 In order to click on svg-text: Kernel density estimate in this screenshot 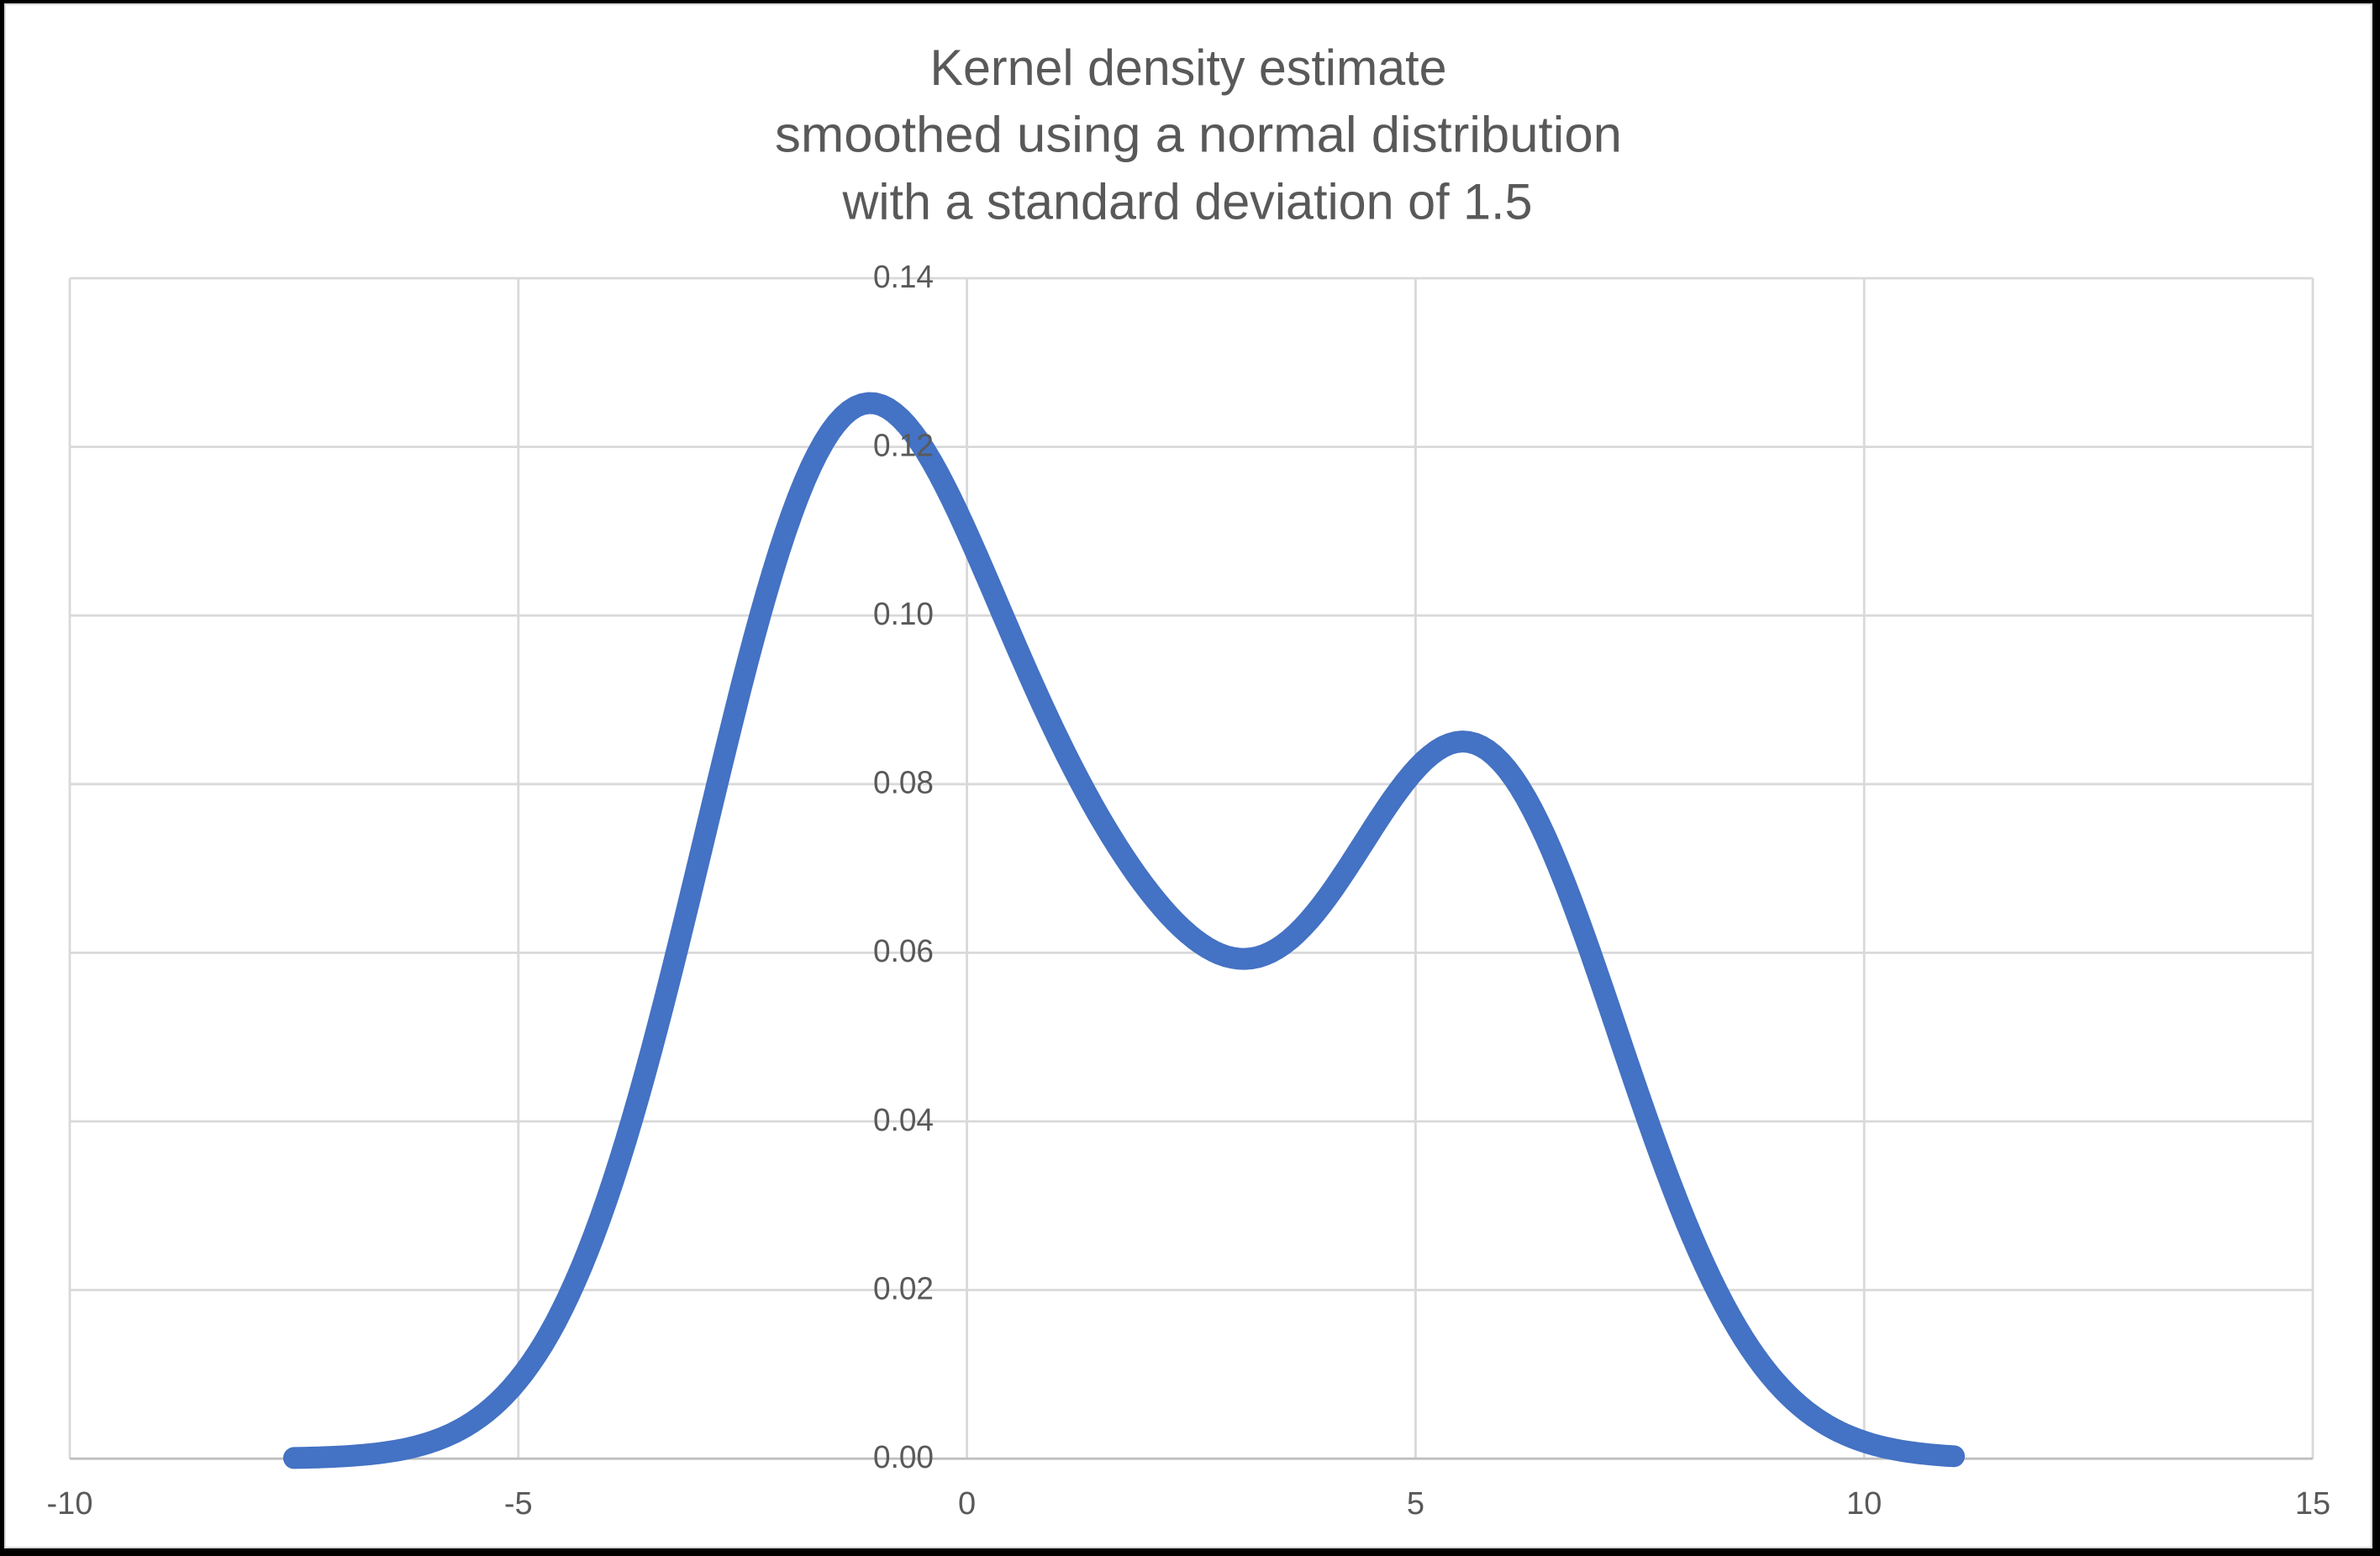, I will do `click(1188, 68)`.